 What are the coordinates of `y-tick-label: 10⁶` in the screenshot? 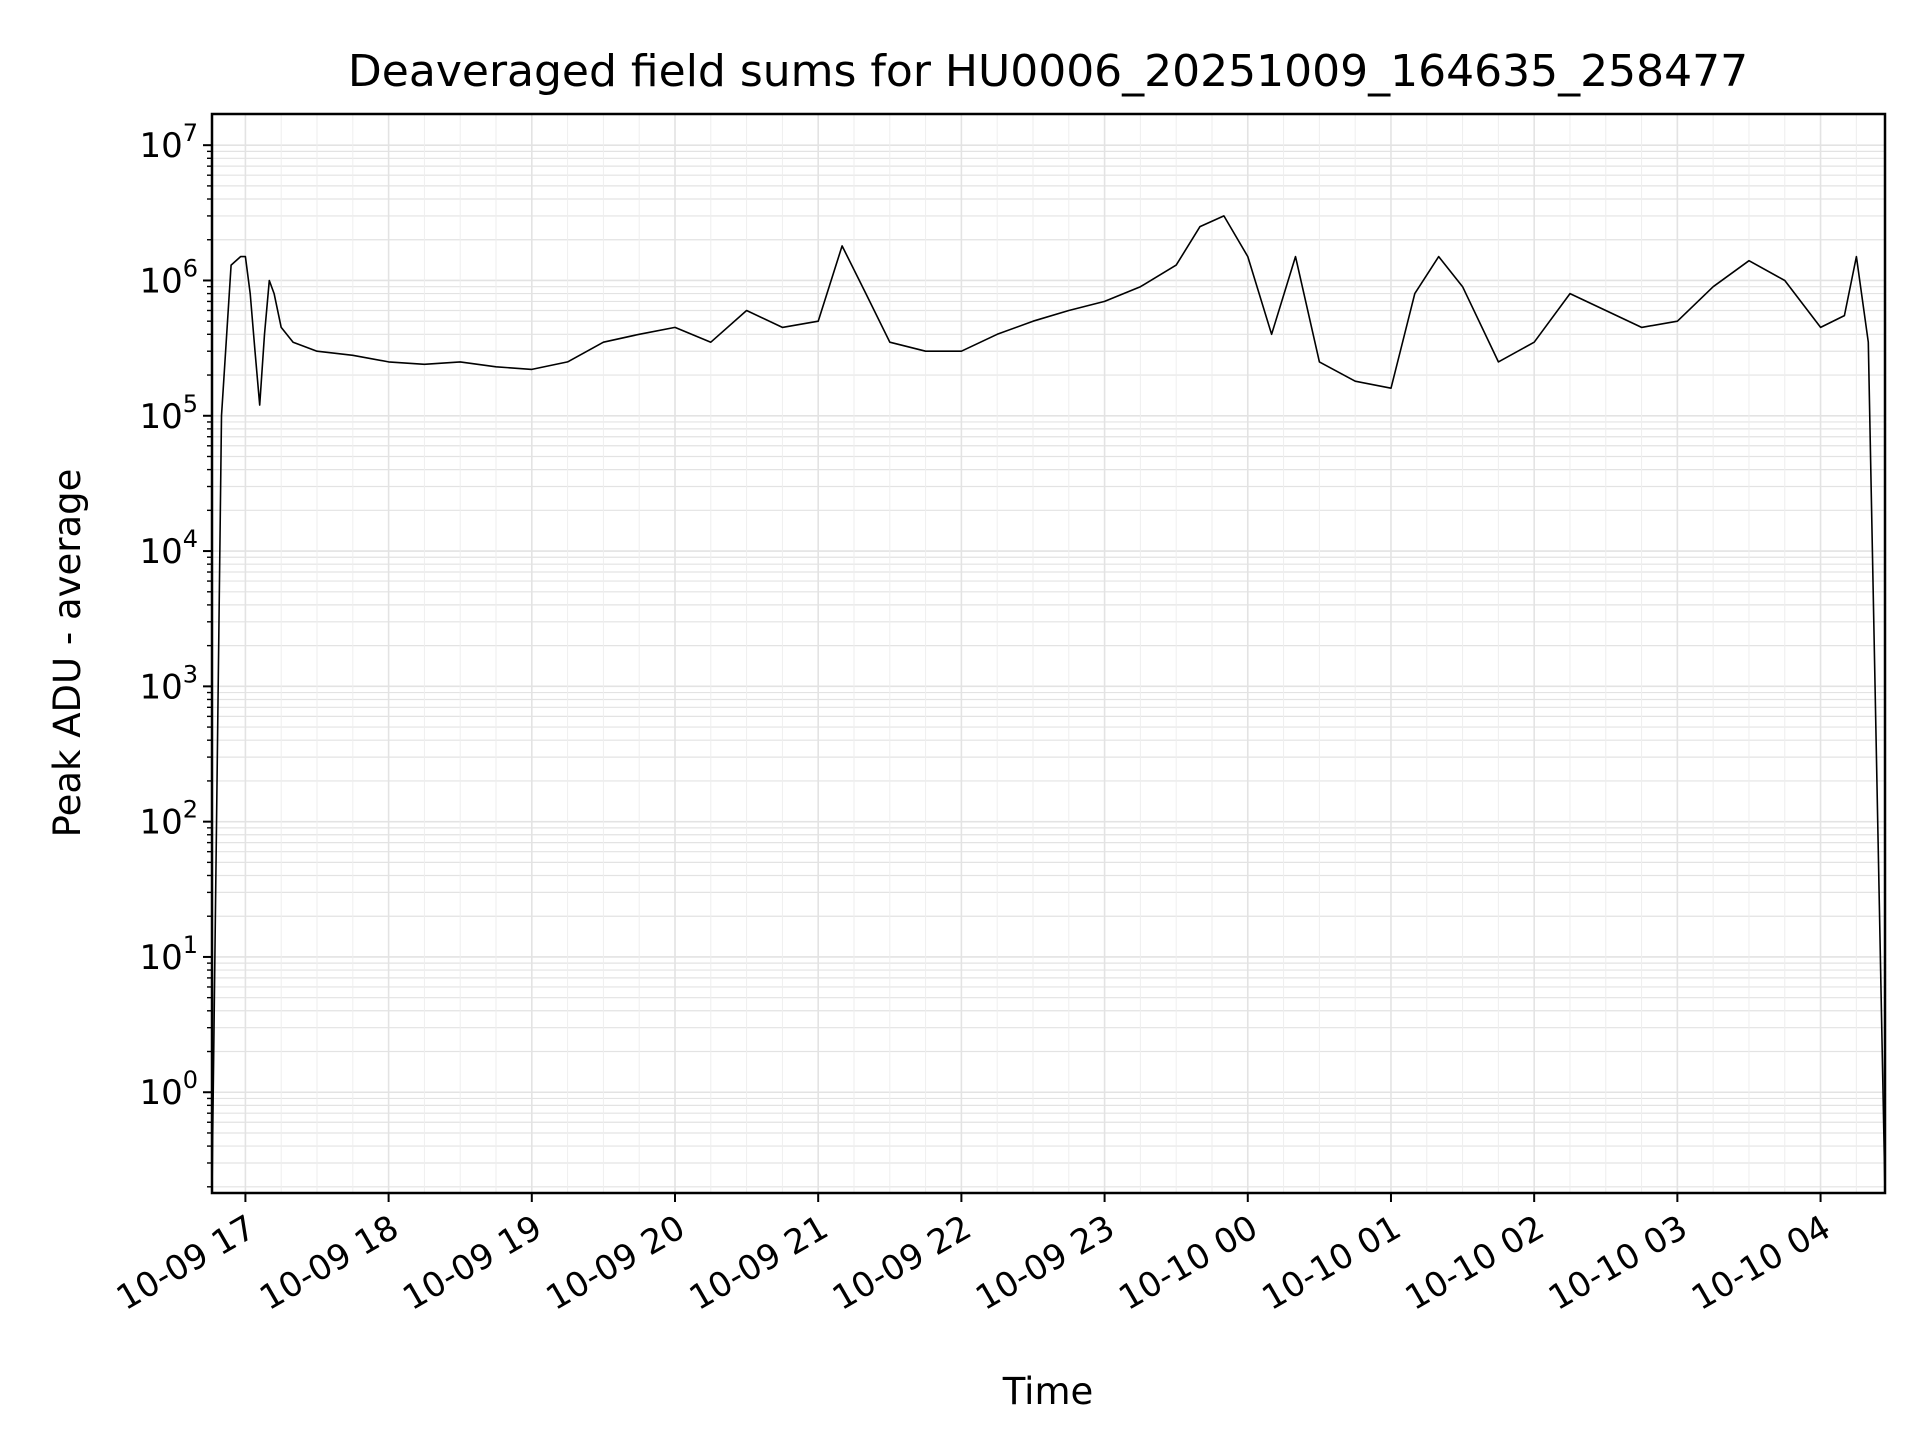 It's located at (168, 277).